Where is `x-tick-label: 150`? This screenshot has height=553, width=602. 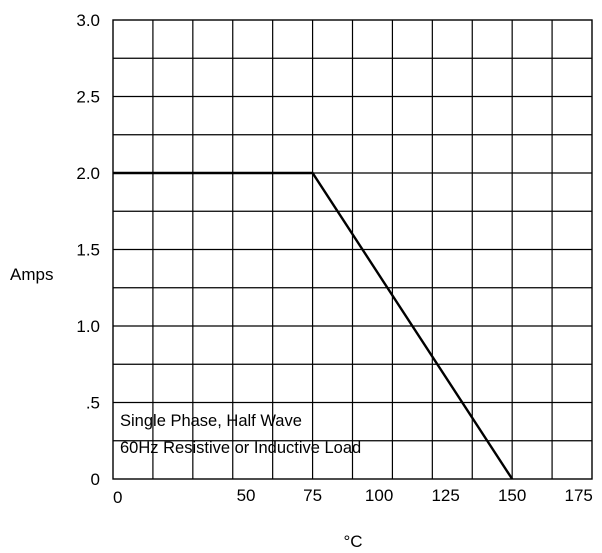
x-tick-label: 150 is located at coordinates (512, 495).